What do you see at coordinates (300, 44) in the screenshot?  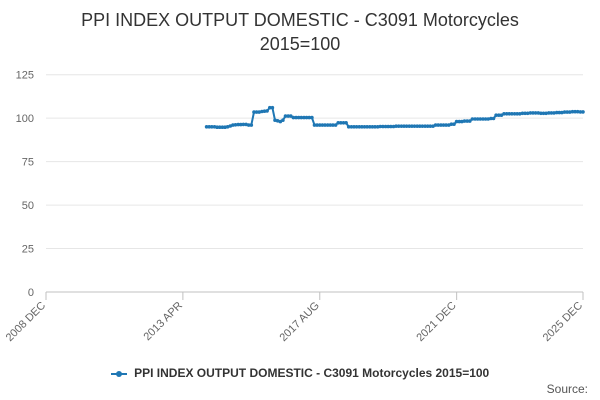 I see `chart-subtitle-line: 2015=100` at bounding box center [300, 44].